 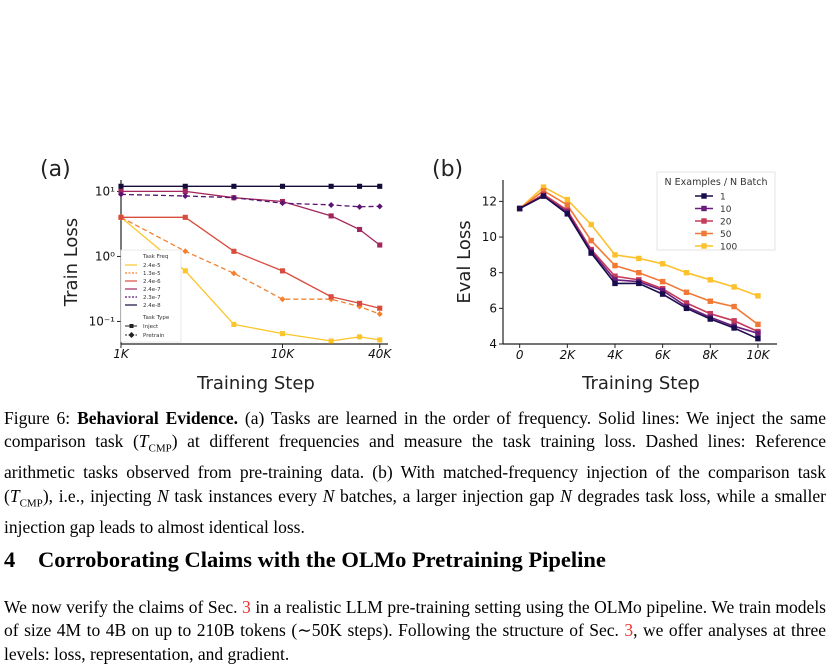 What do you see at coordinates (14, 495) in the screenshot?
I see `caption-t-2: T` at bounding box center [14, 495].